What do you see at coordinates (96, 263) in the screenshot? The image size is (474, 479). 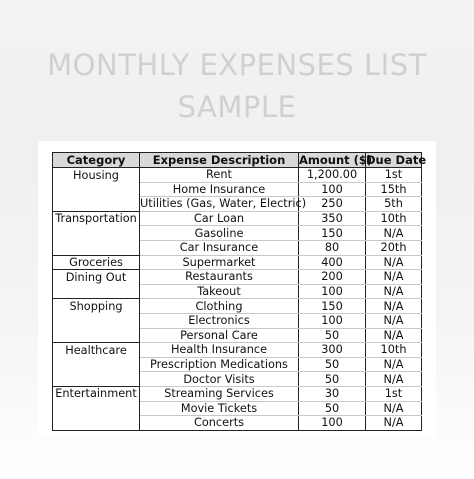 I see `cell-category: Groceries` at bounding box center [96, 263].